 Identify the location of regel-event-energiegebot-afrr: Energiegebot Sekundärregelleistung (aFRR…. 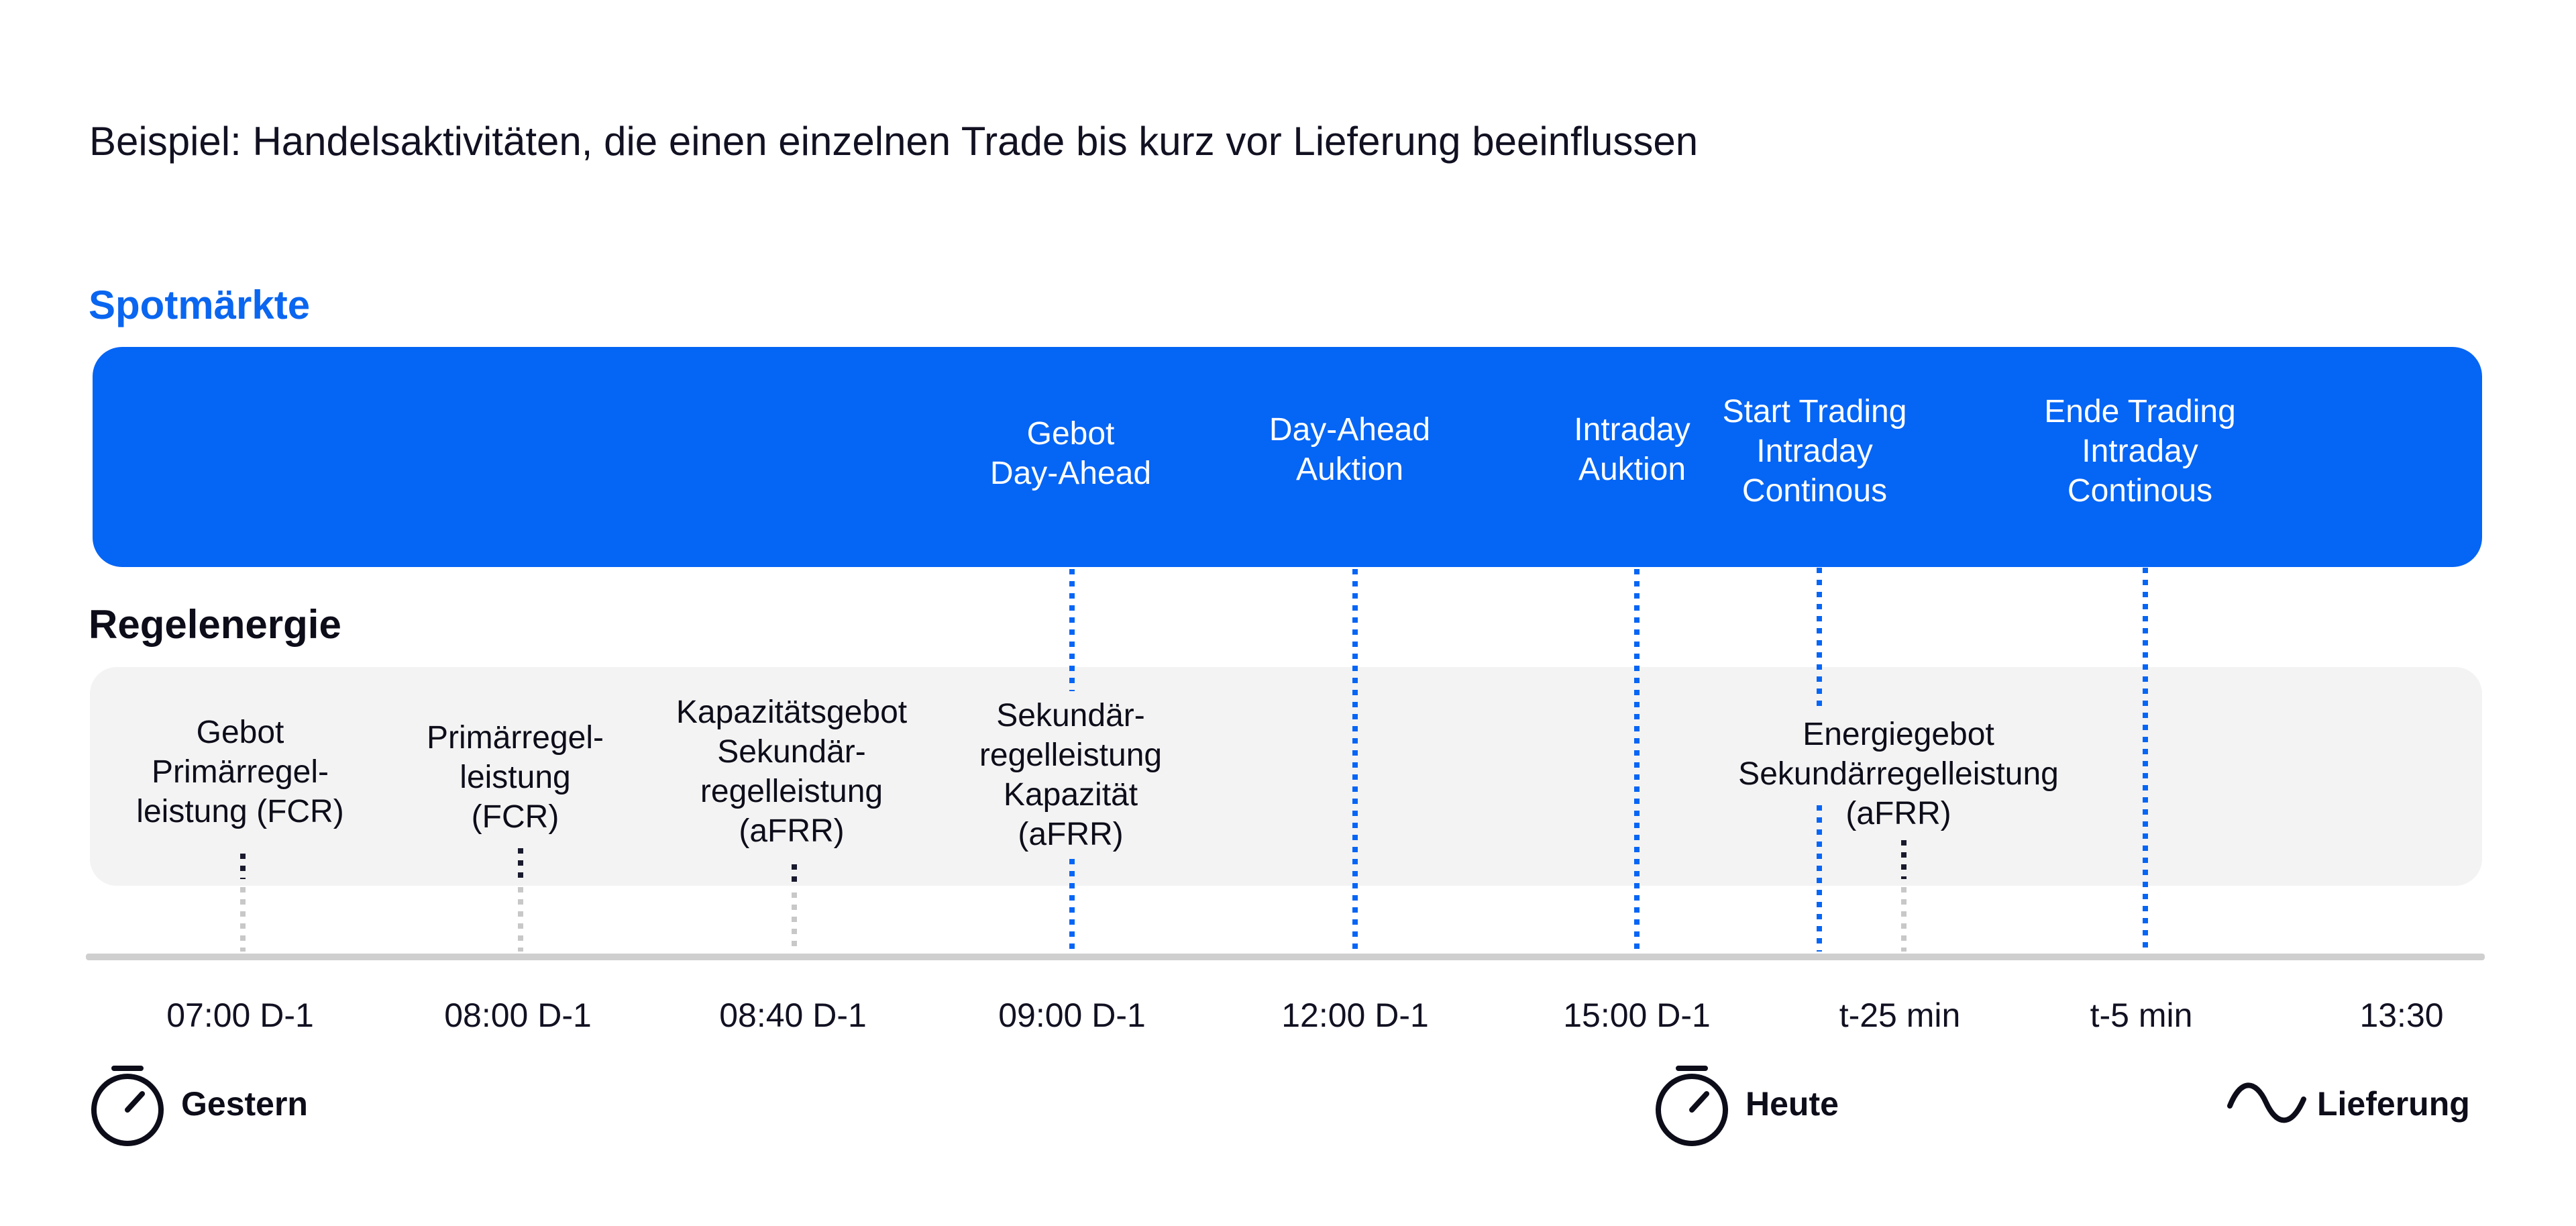
(1898, 774).